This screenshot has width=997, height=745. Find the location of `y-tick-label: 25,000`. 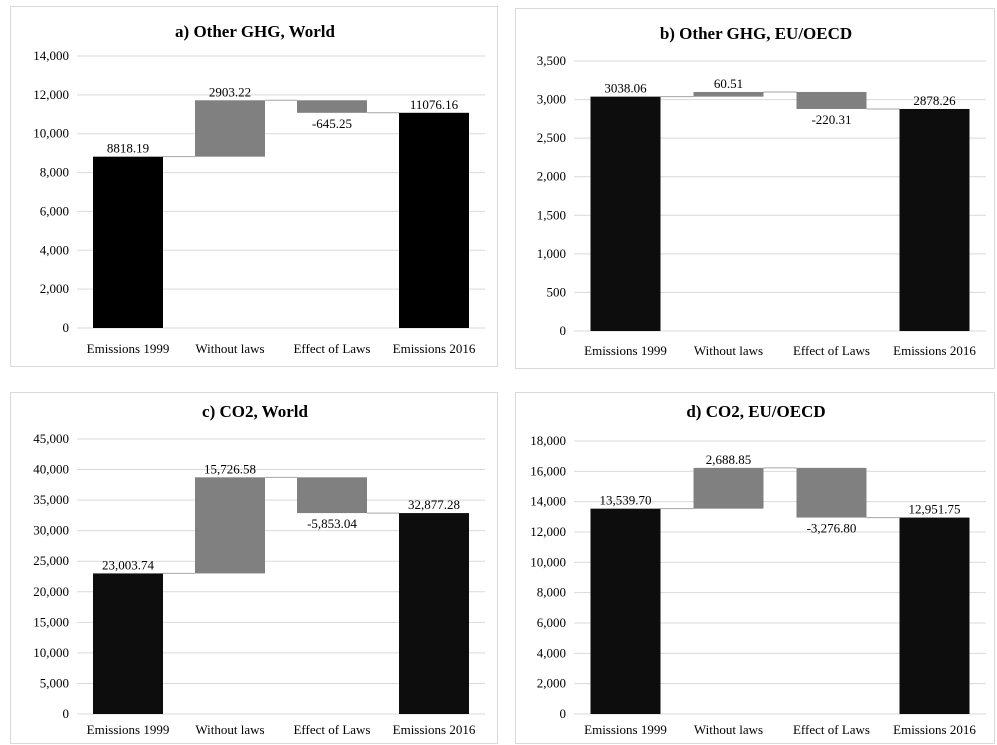

y-tick-label: 25,000 is located at coordinates (51, 560).